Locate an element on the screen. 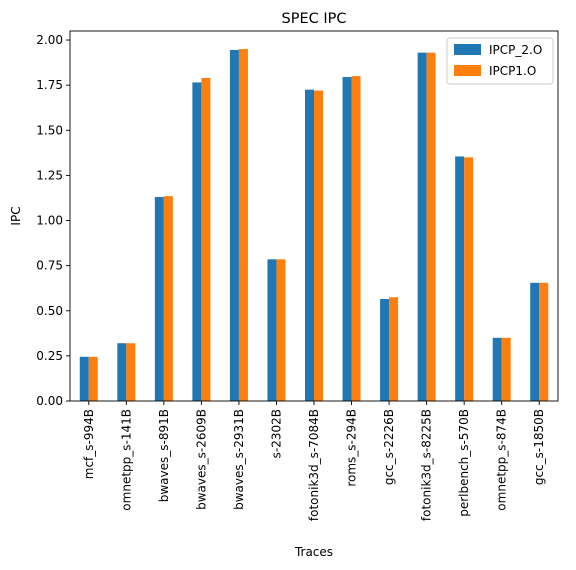  y-tick-label-4: 0.75 is located at coordinates (49, 266).